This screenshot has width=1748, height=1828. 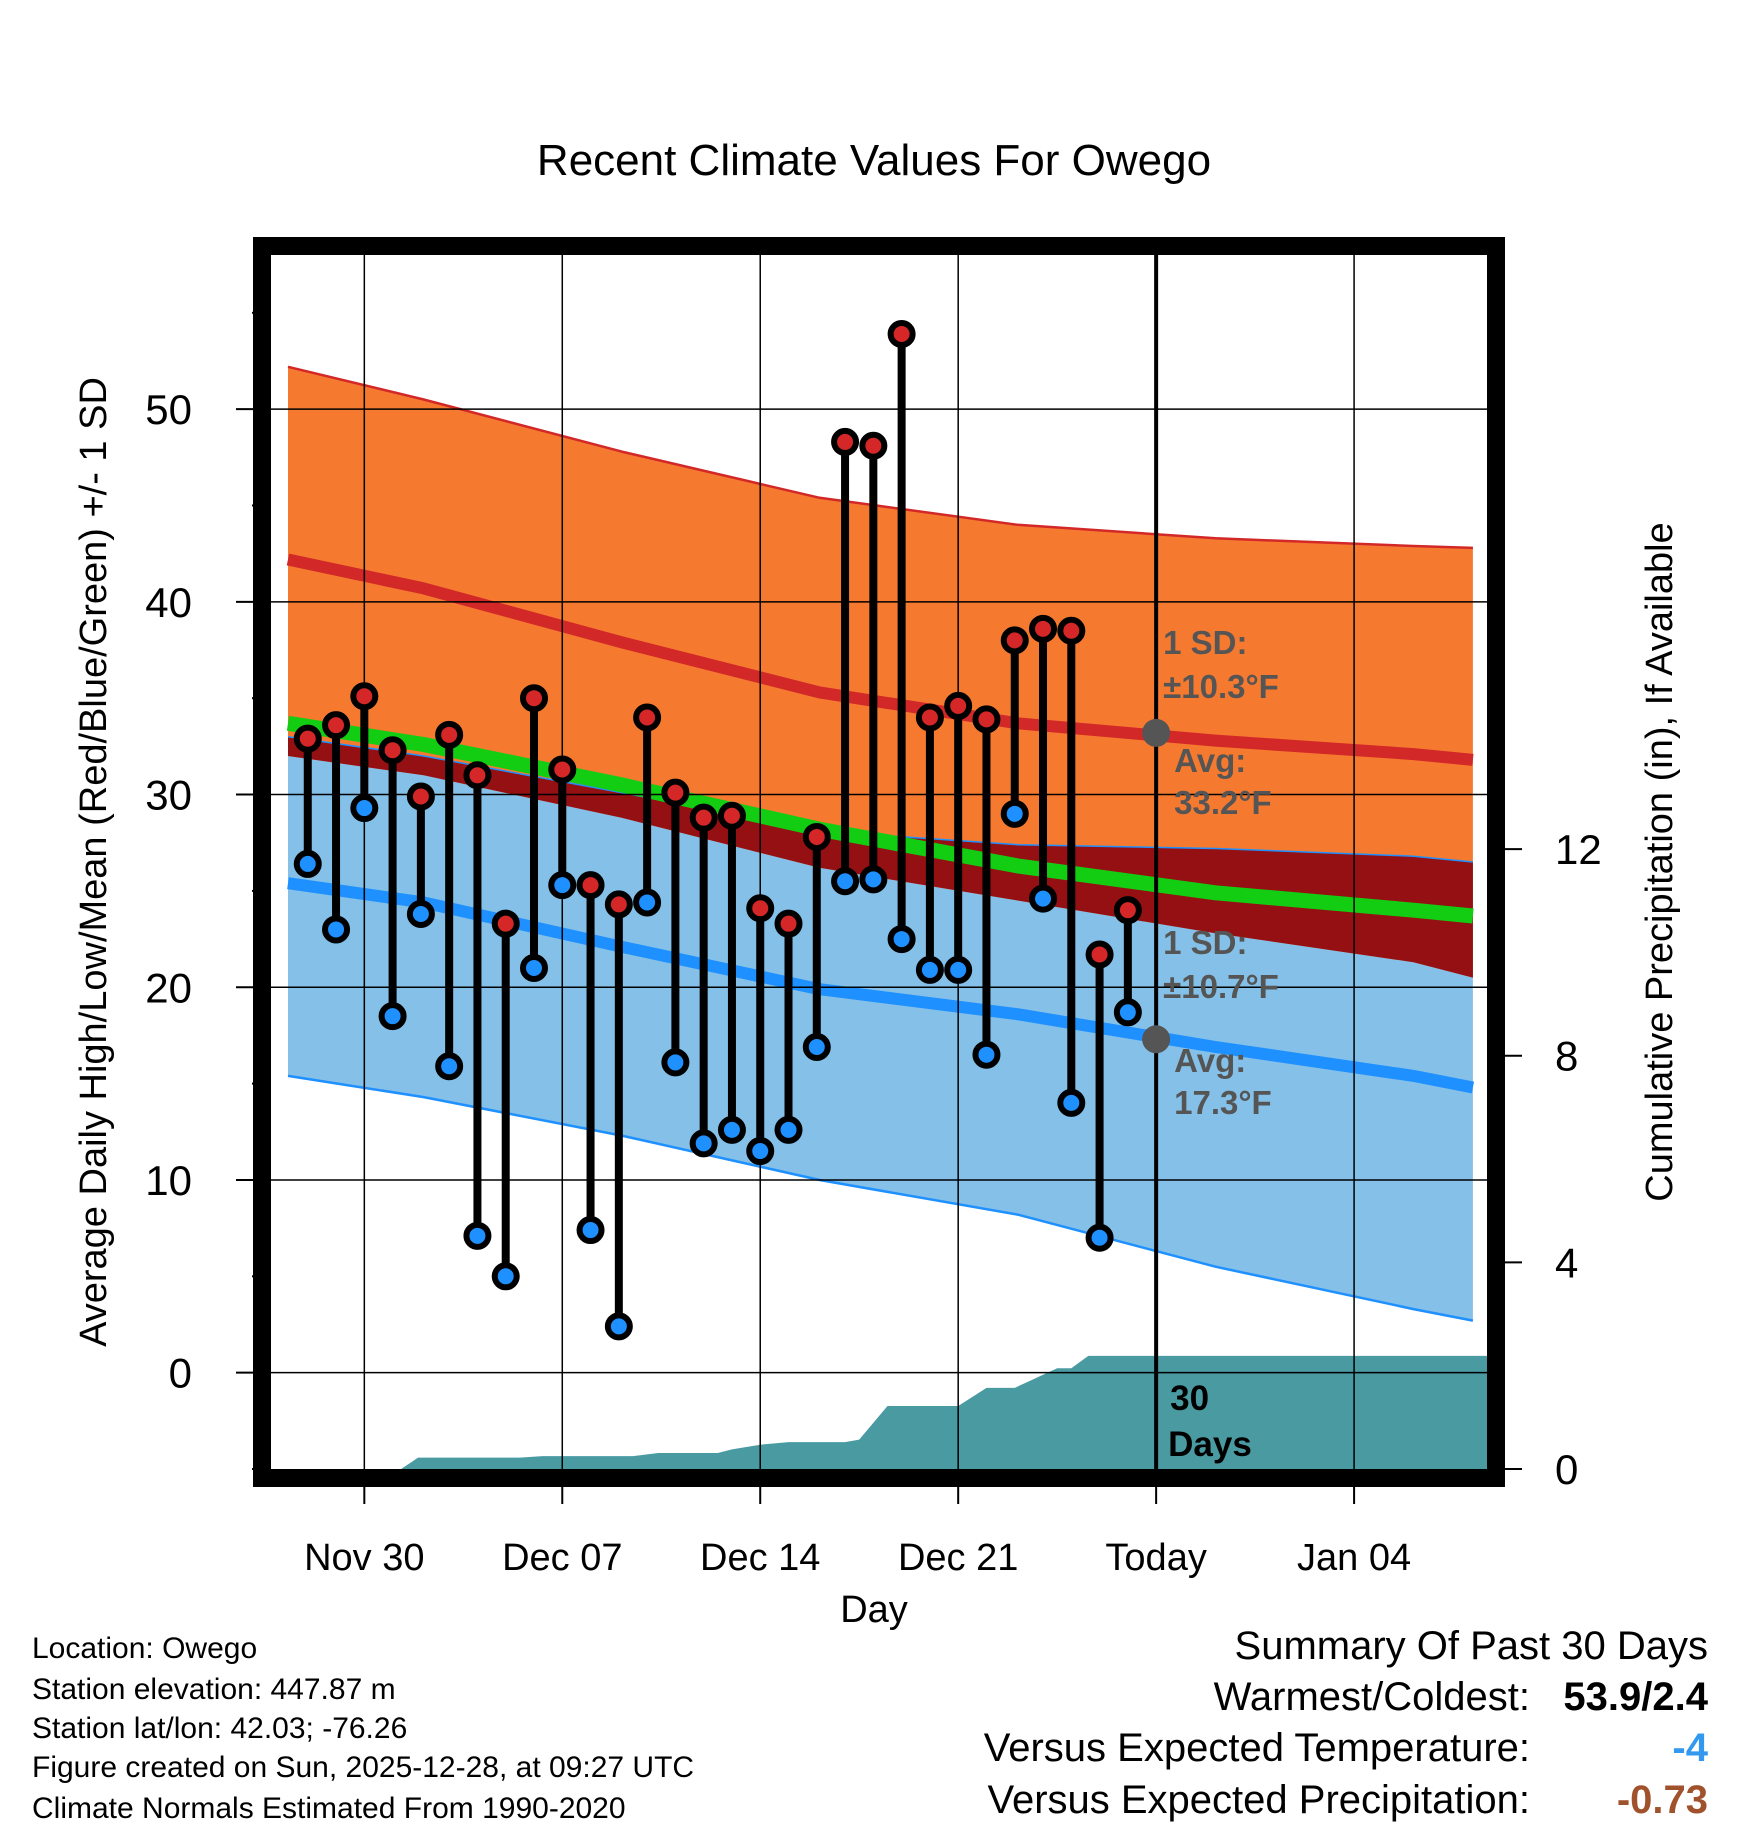 What do you see at coordinates (1662, 1800) in the screenshot?
I see `summary-precip-value: -0.73` at bounding box center [1662, 1800].